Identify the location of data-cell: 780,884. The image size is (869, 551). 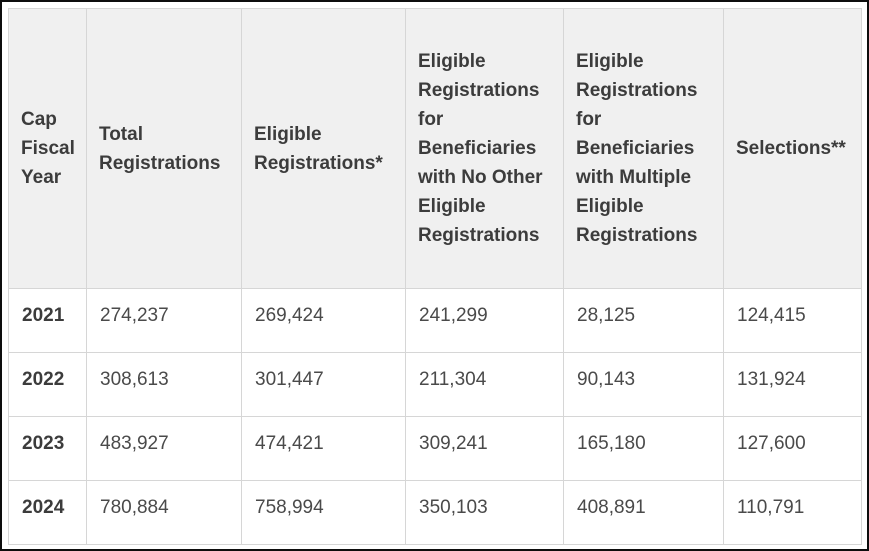
(164, 512).